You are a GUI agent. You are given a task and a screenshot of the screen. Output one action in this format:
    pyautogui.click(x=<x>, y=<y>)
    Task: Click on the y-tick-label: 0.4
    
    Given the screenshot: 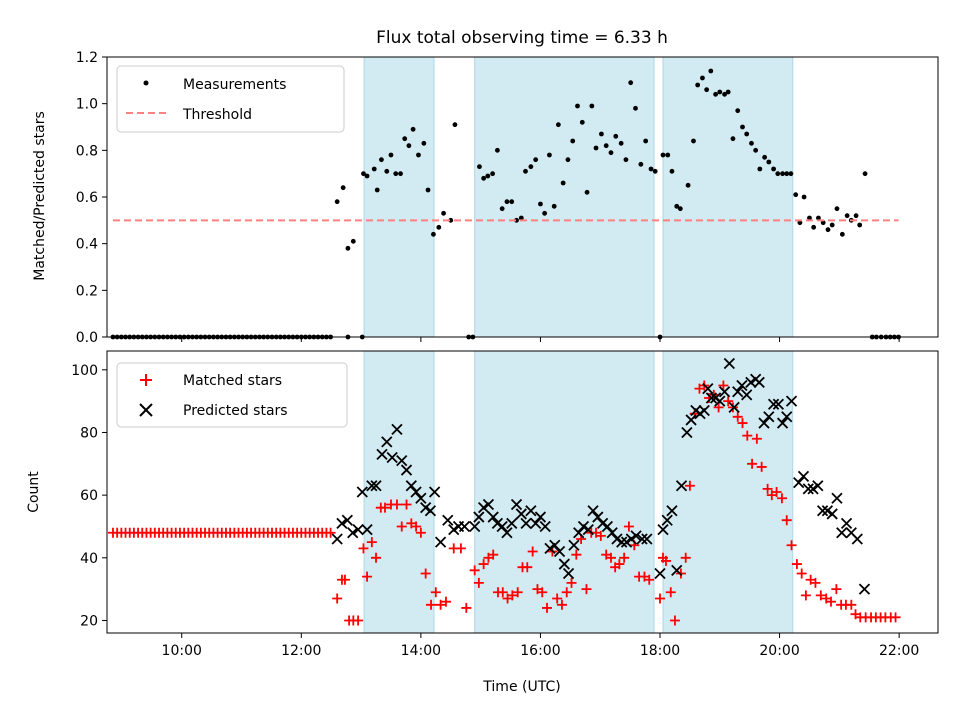 What is the action you would take?
    pyautogui.click(x=87, y=245)
    